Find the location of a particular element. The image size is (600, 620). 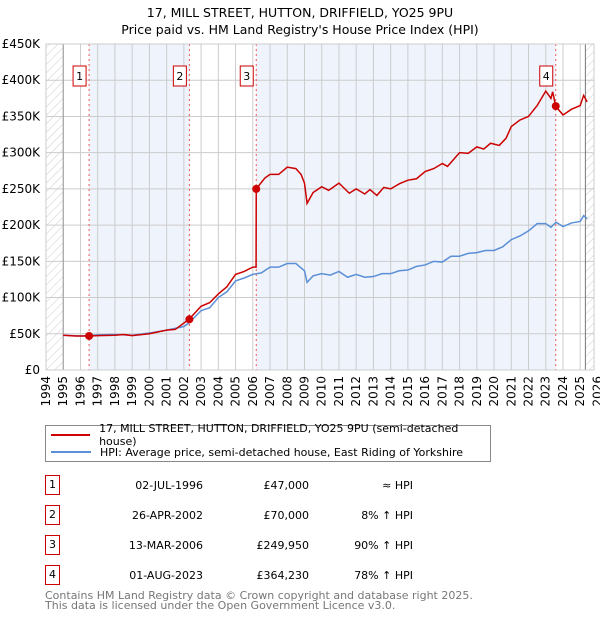

transaction-date: 01-AUG-2023 is located at coordinates (166, 575).